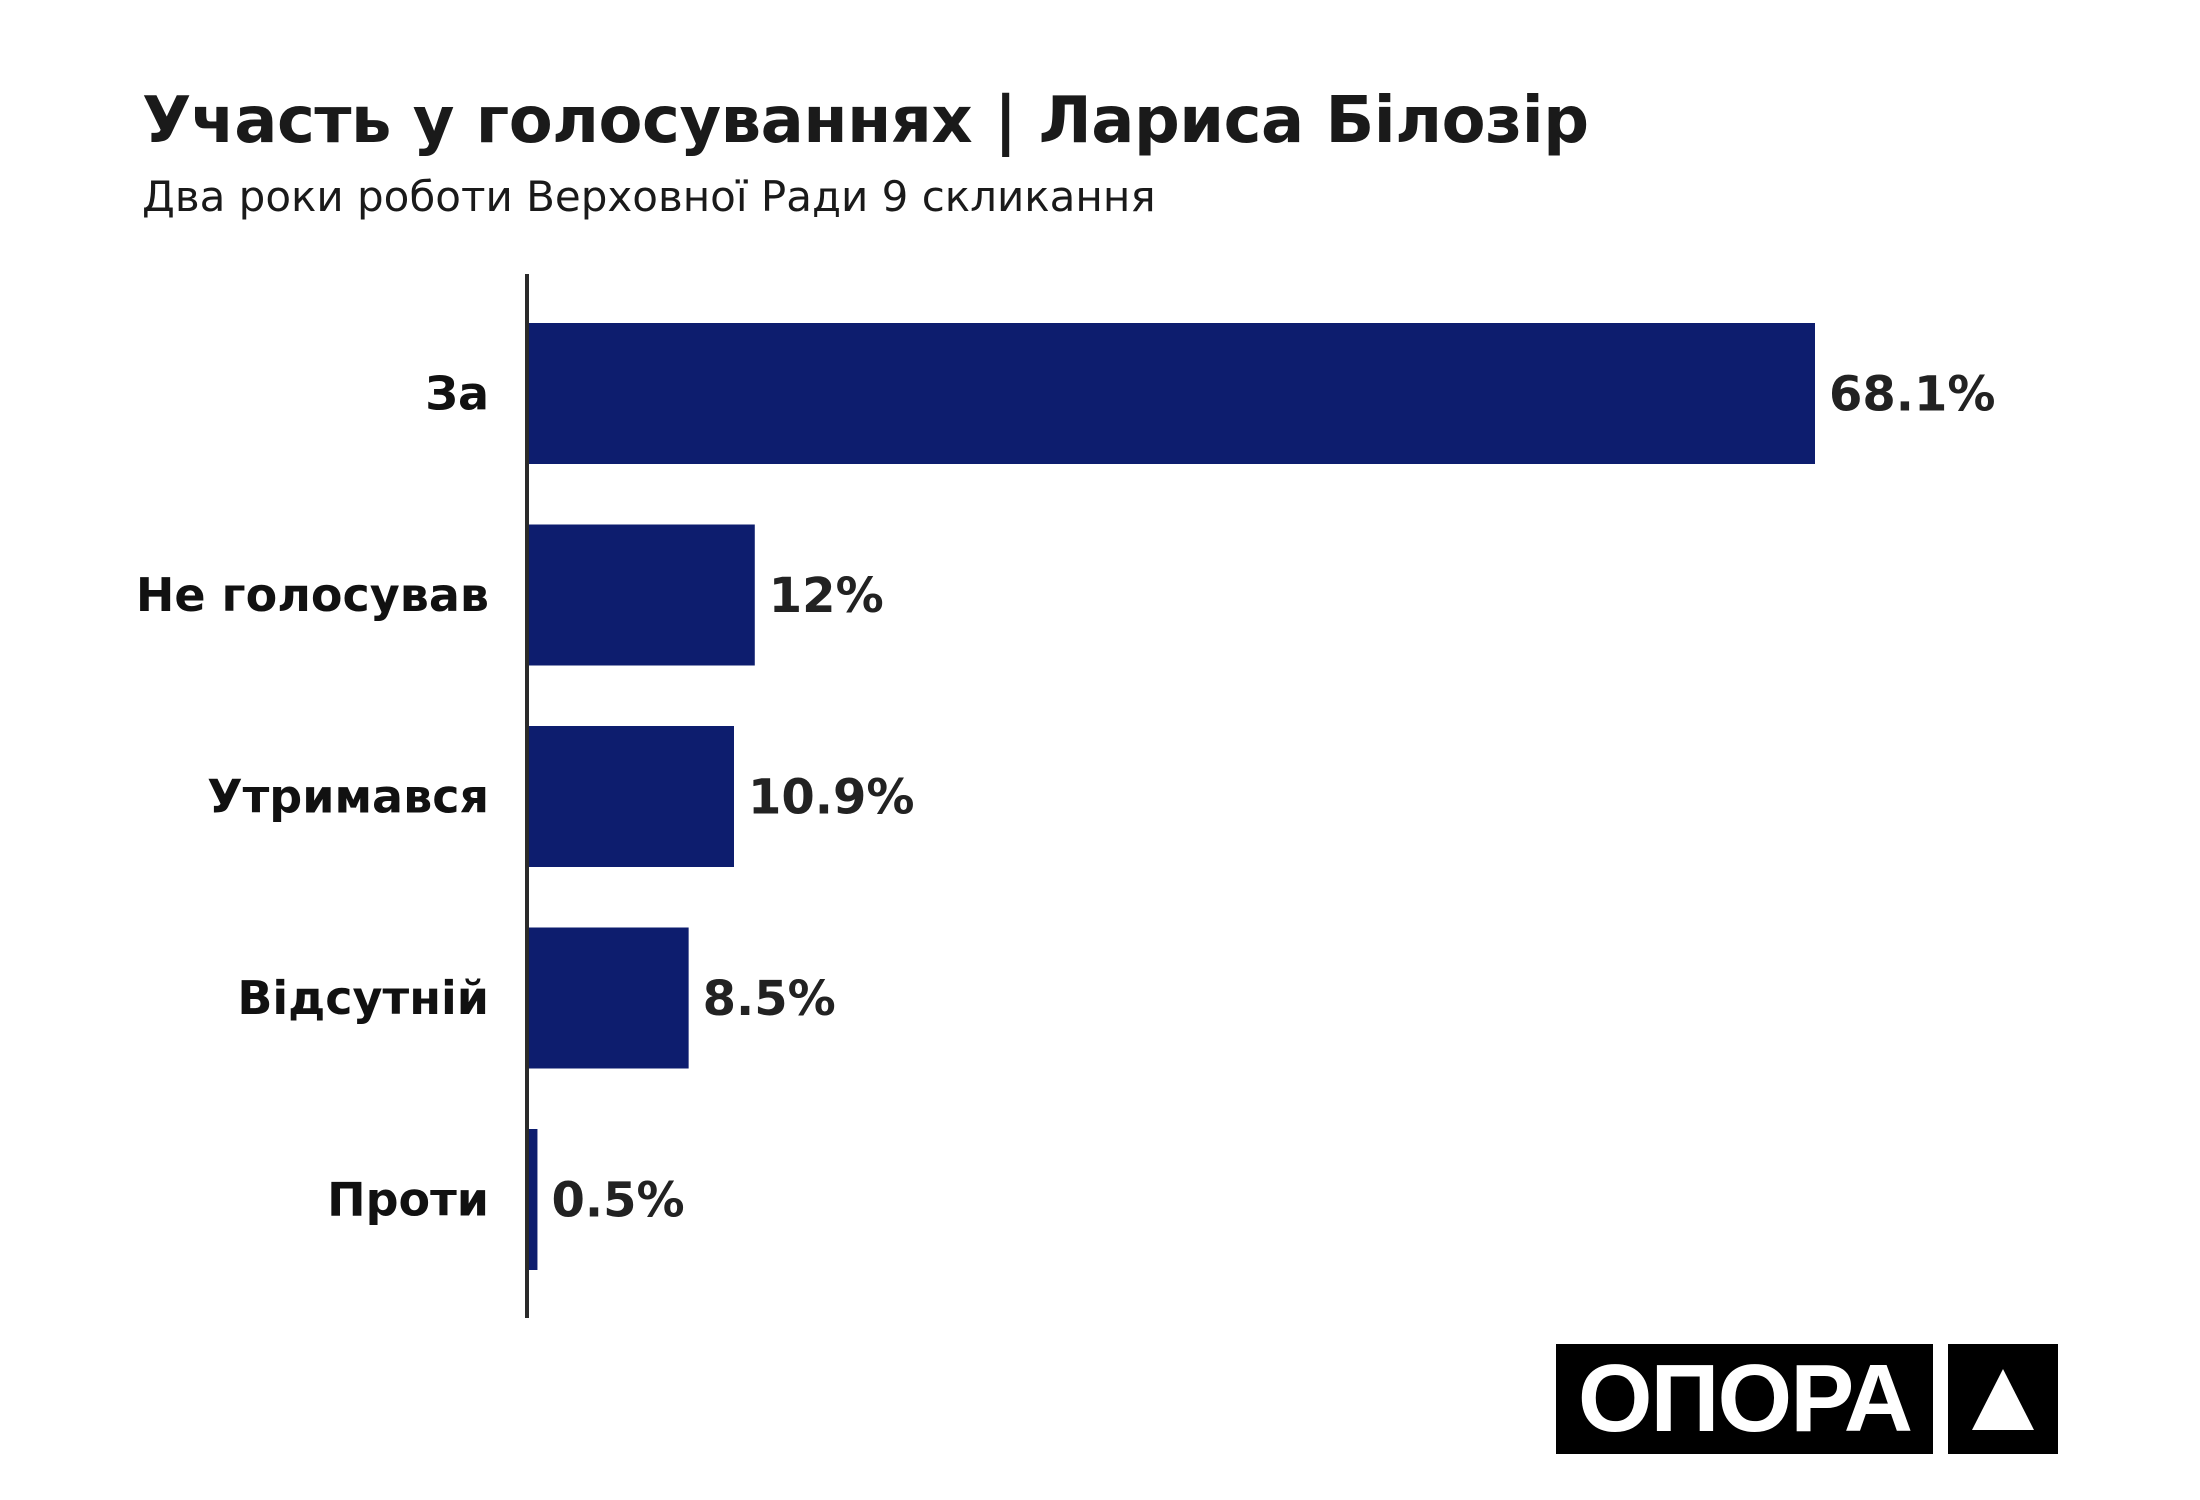 Image resolution: width=2200 pixels, height=1500 pixels. Describe the element at coordinates (826, 596) in the screenshot. I see `value-label: 12%` at that location.